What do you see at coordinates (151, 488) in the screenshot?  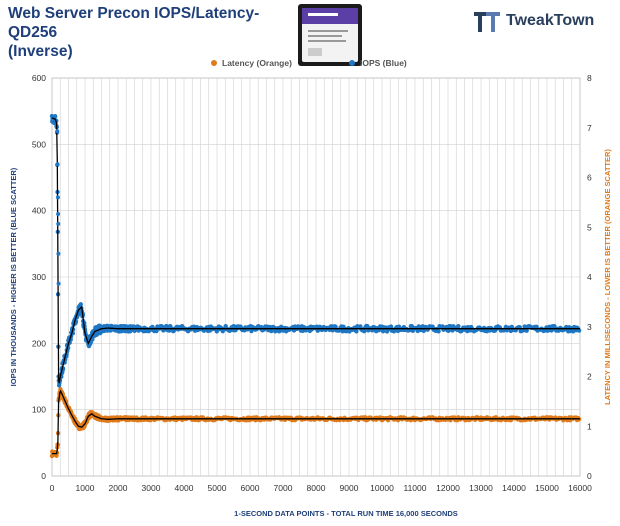 I see `x-tick-label: 3000` at bounding box center [151, 488].